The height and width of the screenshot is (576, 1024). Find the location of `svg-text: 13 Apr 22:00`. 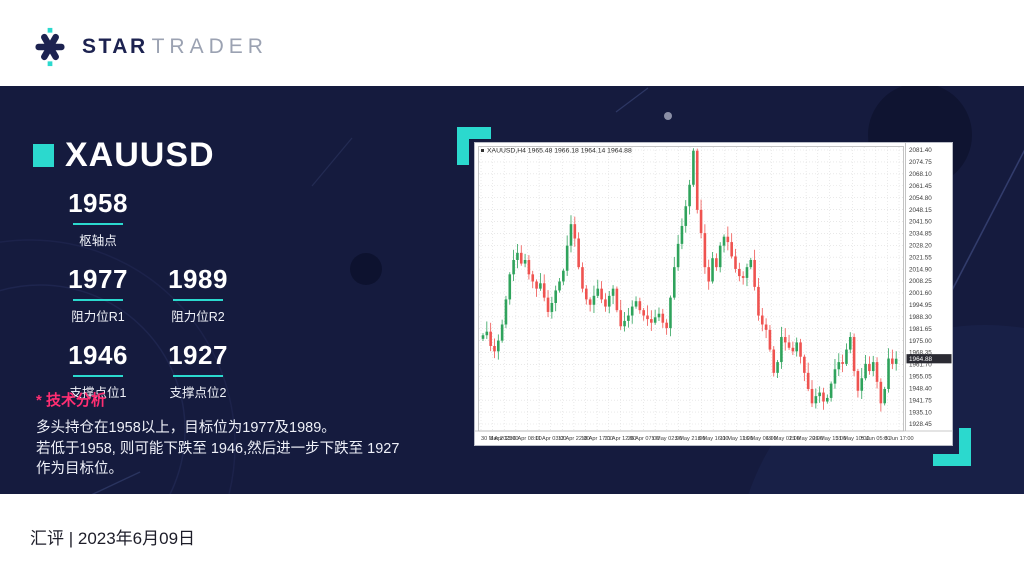

svg-text: 13 Apr 22:00 is located at coordinates (574, 439).